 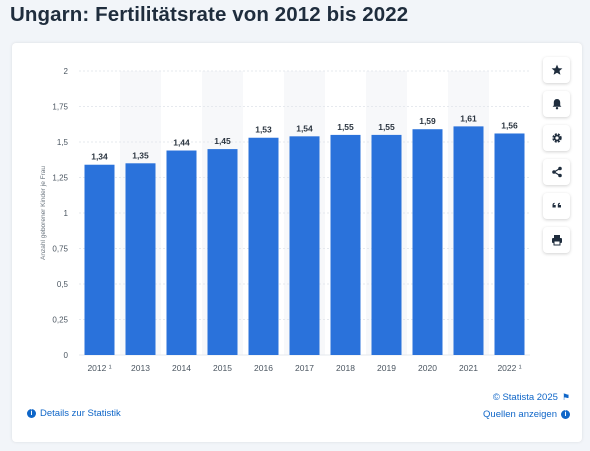 What do you see at coordinates (181, 252) in the screenshot?
I see `bar-2014` at bounding box center [181, 252].